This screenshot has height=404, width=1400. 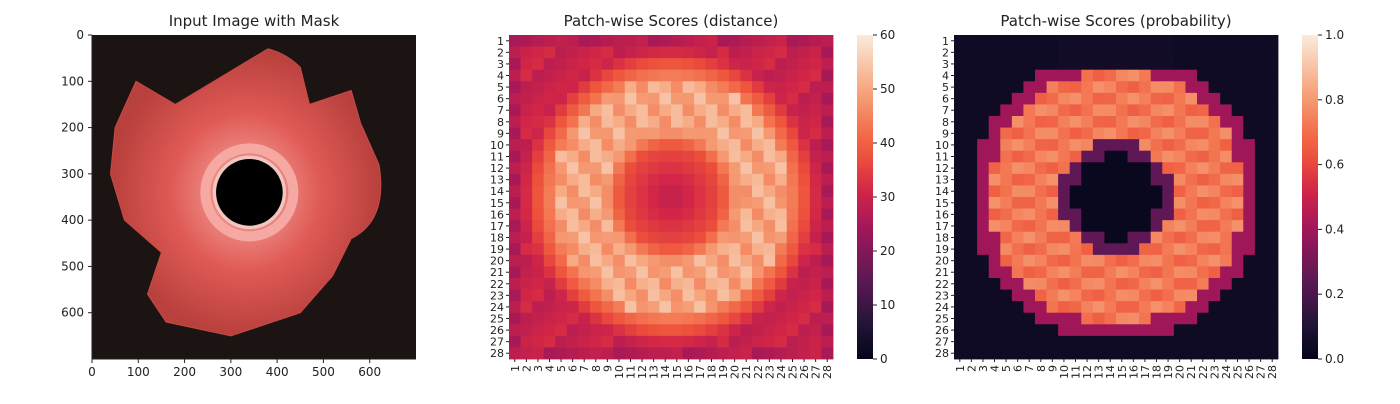 What do you see at coordinates (184, 372) in the screenshot?
I see `x-tick-label: 200` at bounding box center [184, 372].